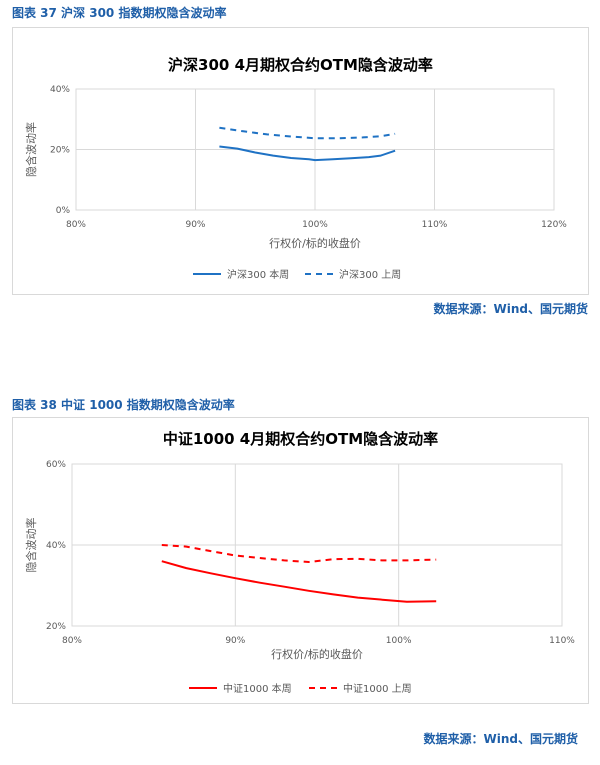  Describe the element at coordinates (500, 739) in the screenshot. I see `source-note-2: 数据来源：Wind、国元期货` at that location.